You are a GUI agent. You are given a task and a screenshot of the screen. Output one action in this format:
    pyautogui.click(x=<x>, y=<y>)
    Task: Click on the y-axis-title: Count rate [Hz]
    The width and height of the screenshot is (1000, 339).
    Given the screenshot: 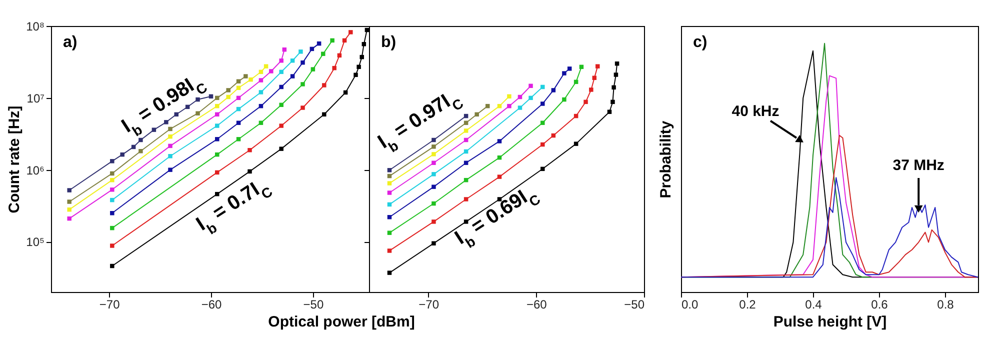 What is the action you would take?
    pyautogui.click(x=15, y=160)
    